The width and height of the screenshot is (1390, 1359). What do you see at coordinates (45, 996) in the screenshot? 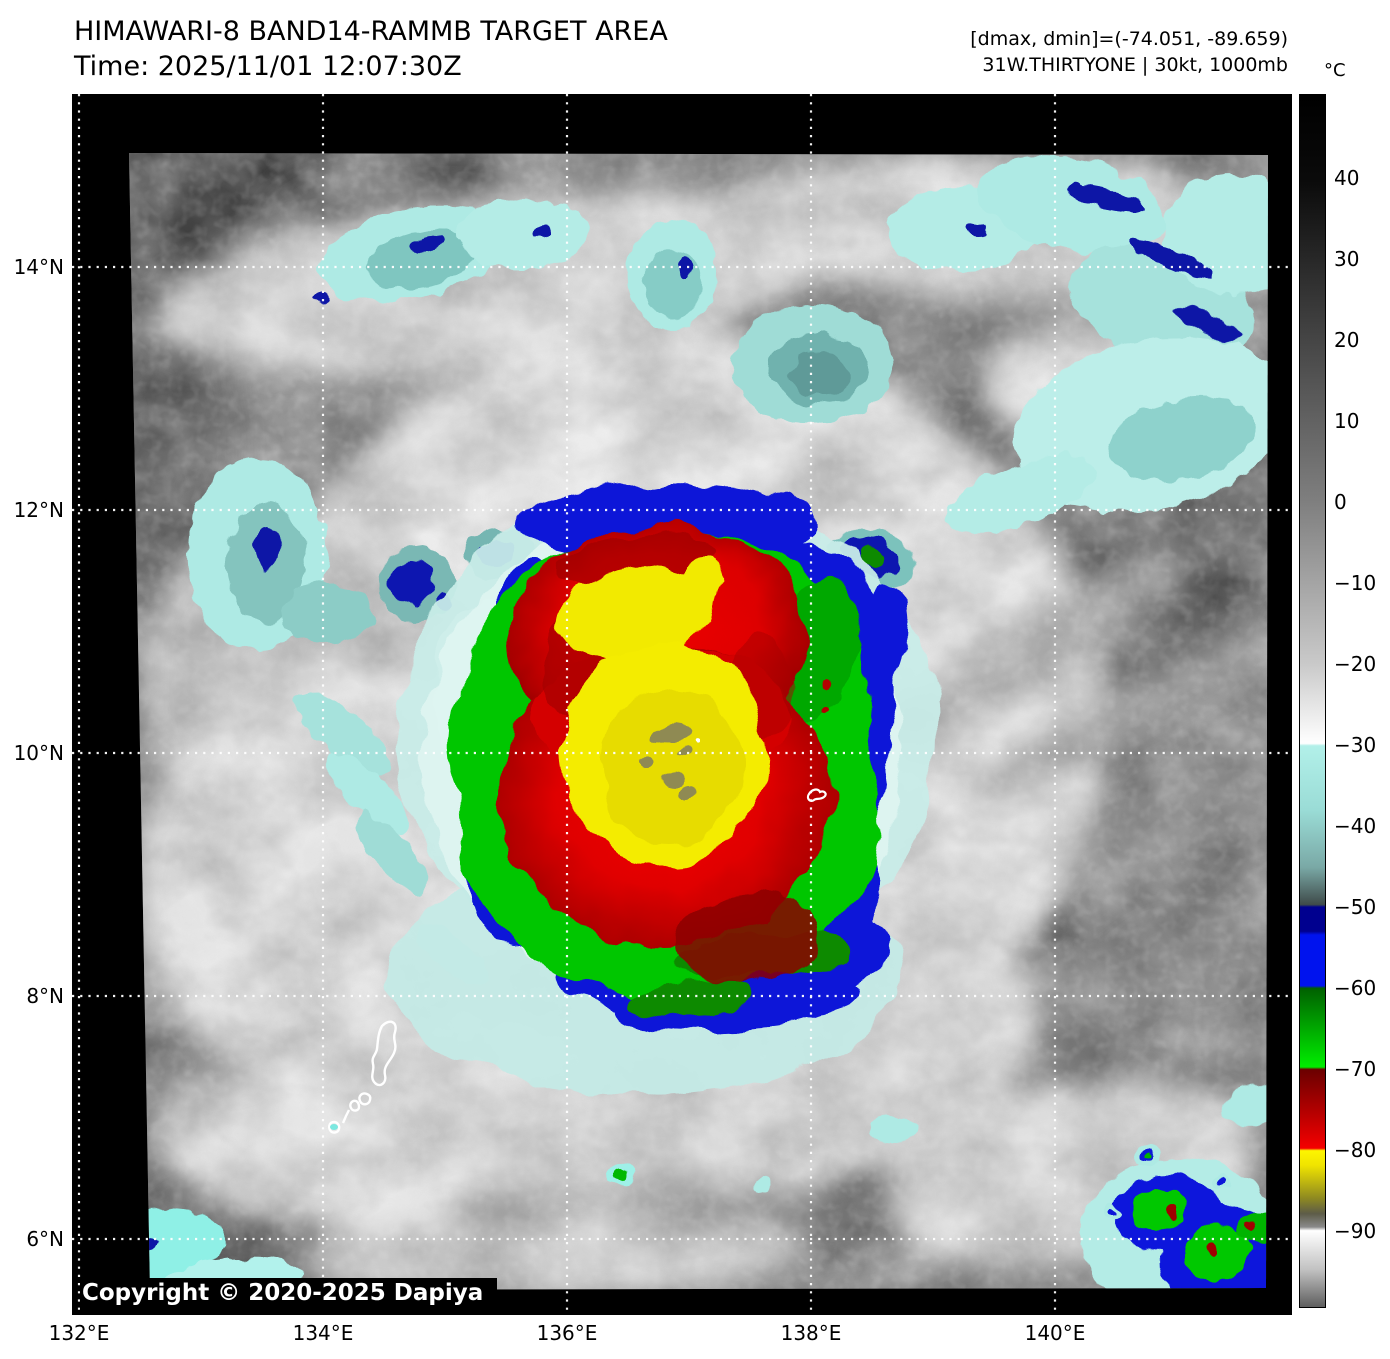
I see `lat-label-8n: 8°N` at bounding box center [45, 996].